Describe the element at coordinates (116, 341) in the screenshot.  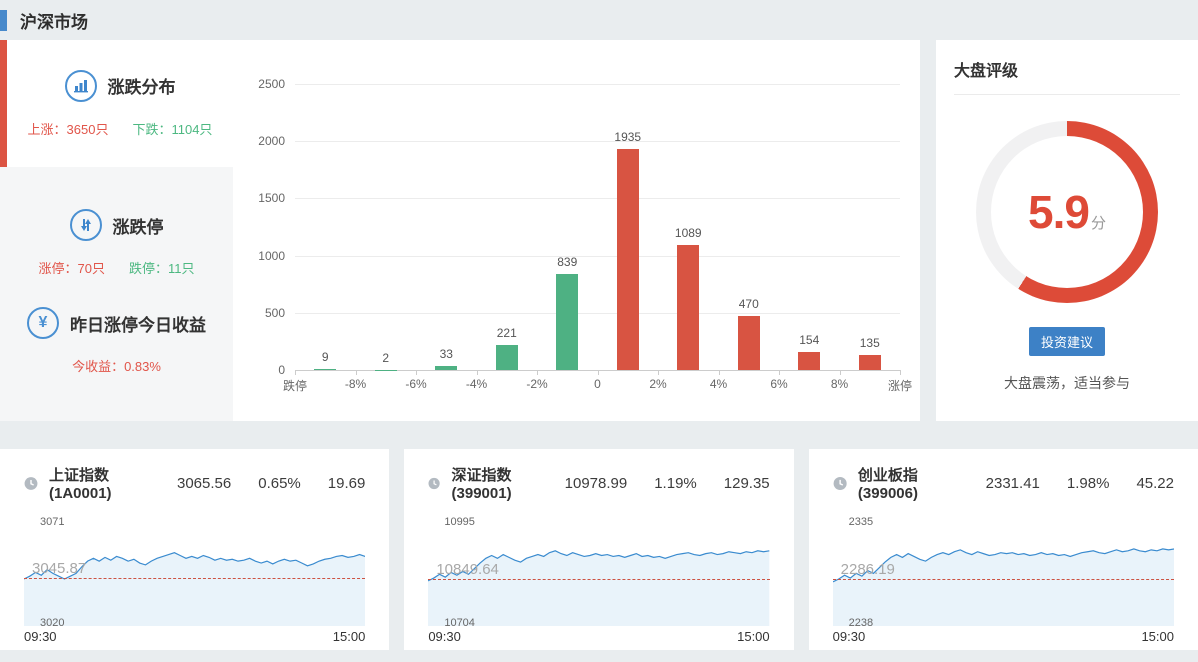
I see `yesterday-limit-up-return-section: ¥ 昨日涨停今日收益 今收益：0.83%` at that location.